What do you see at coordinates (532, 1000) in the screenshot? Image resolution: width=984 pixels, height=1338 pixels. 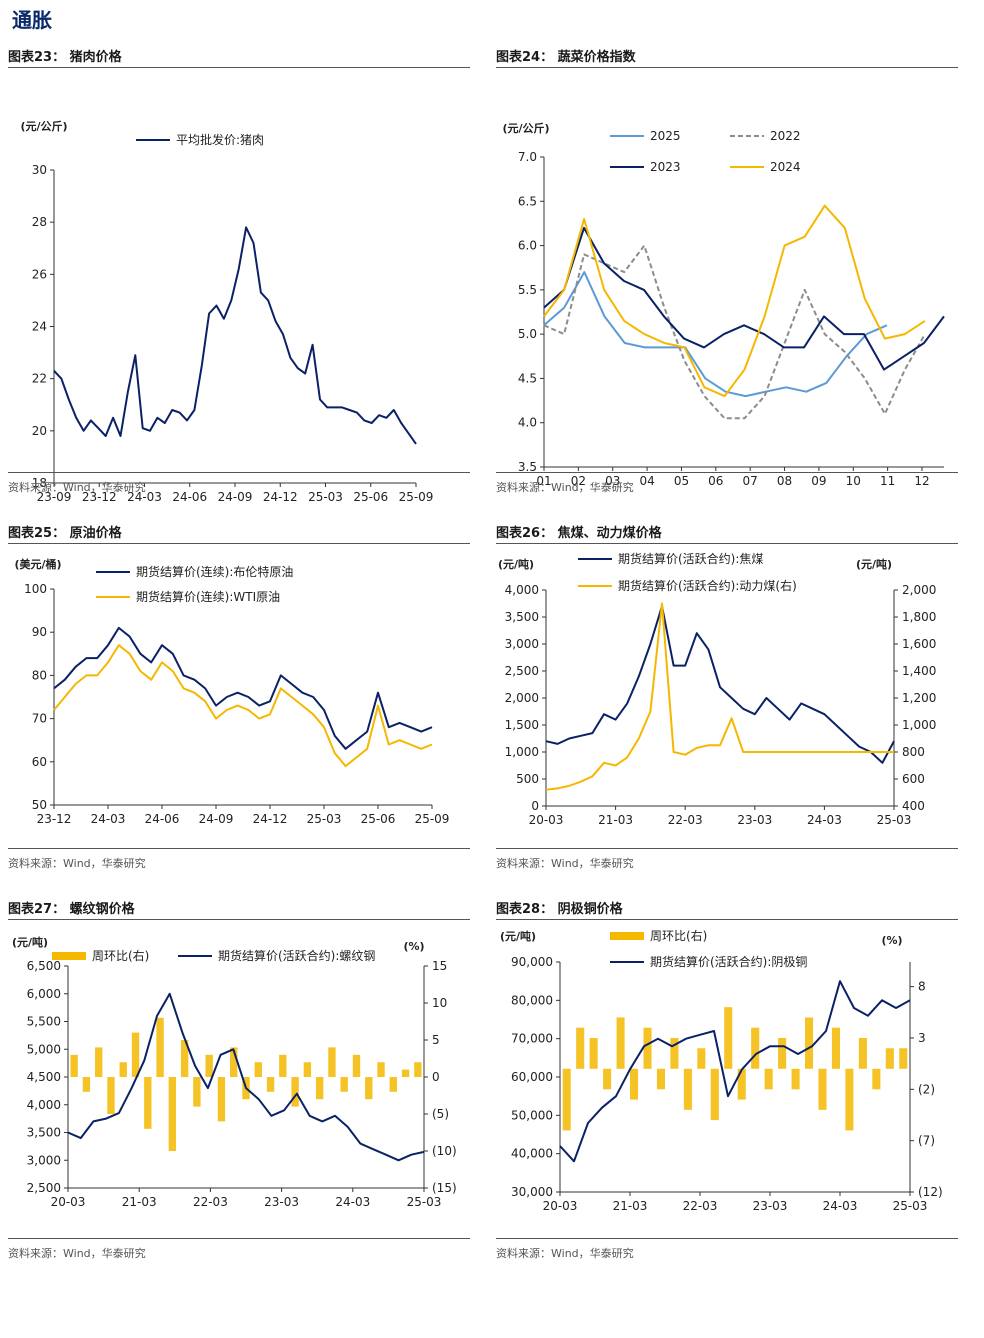 I see `y-tick-label: 80,000` at bounding box center [532, 1000].